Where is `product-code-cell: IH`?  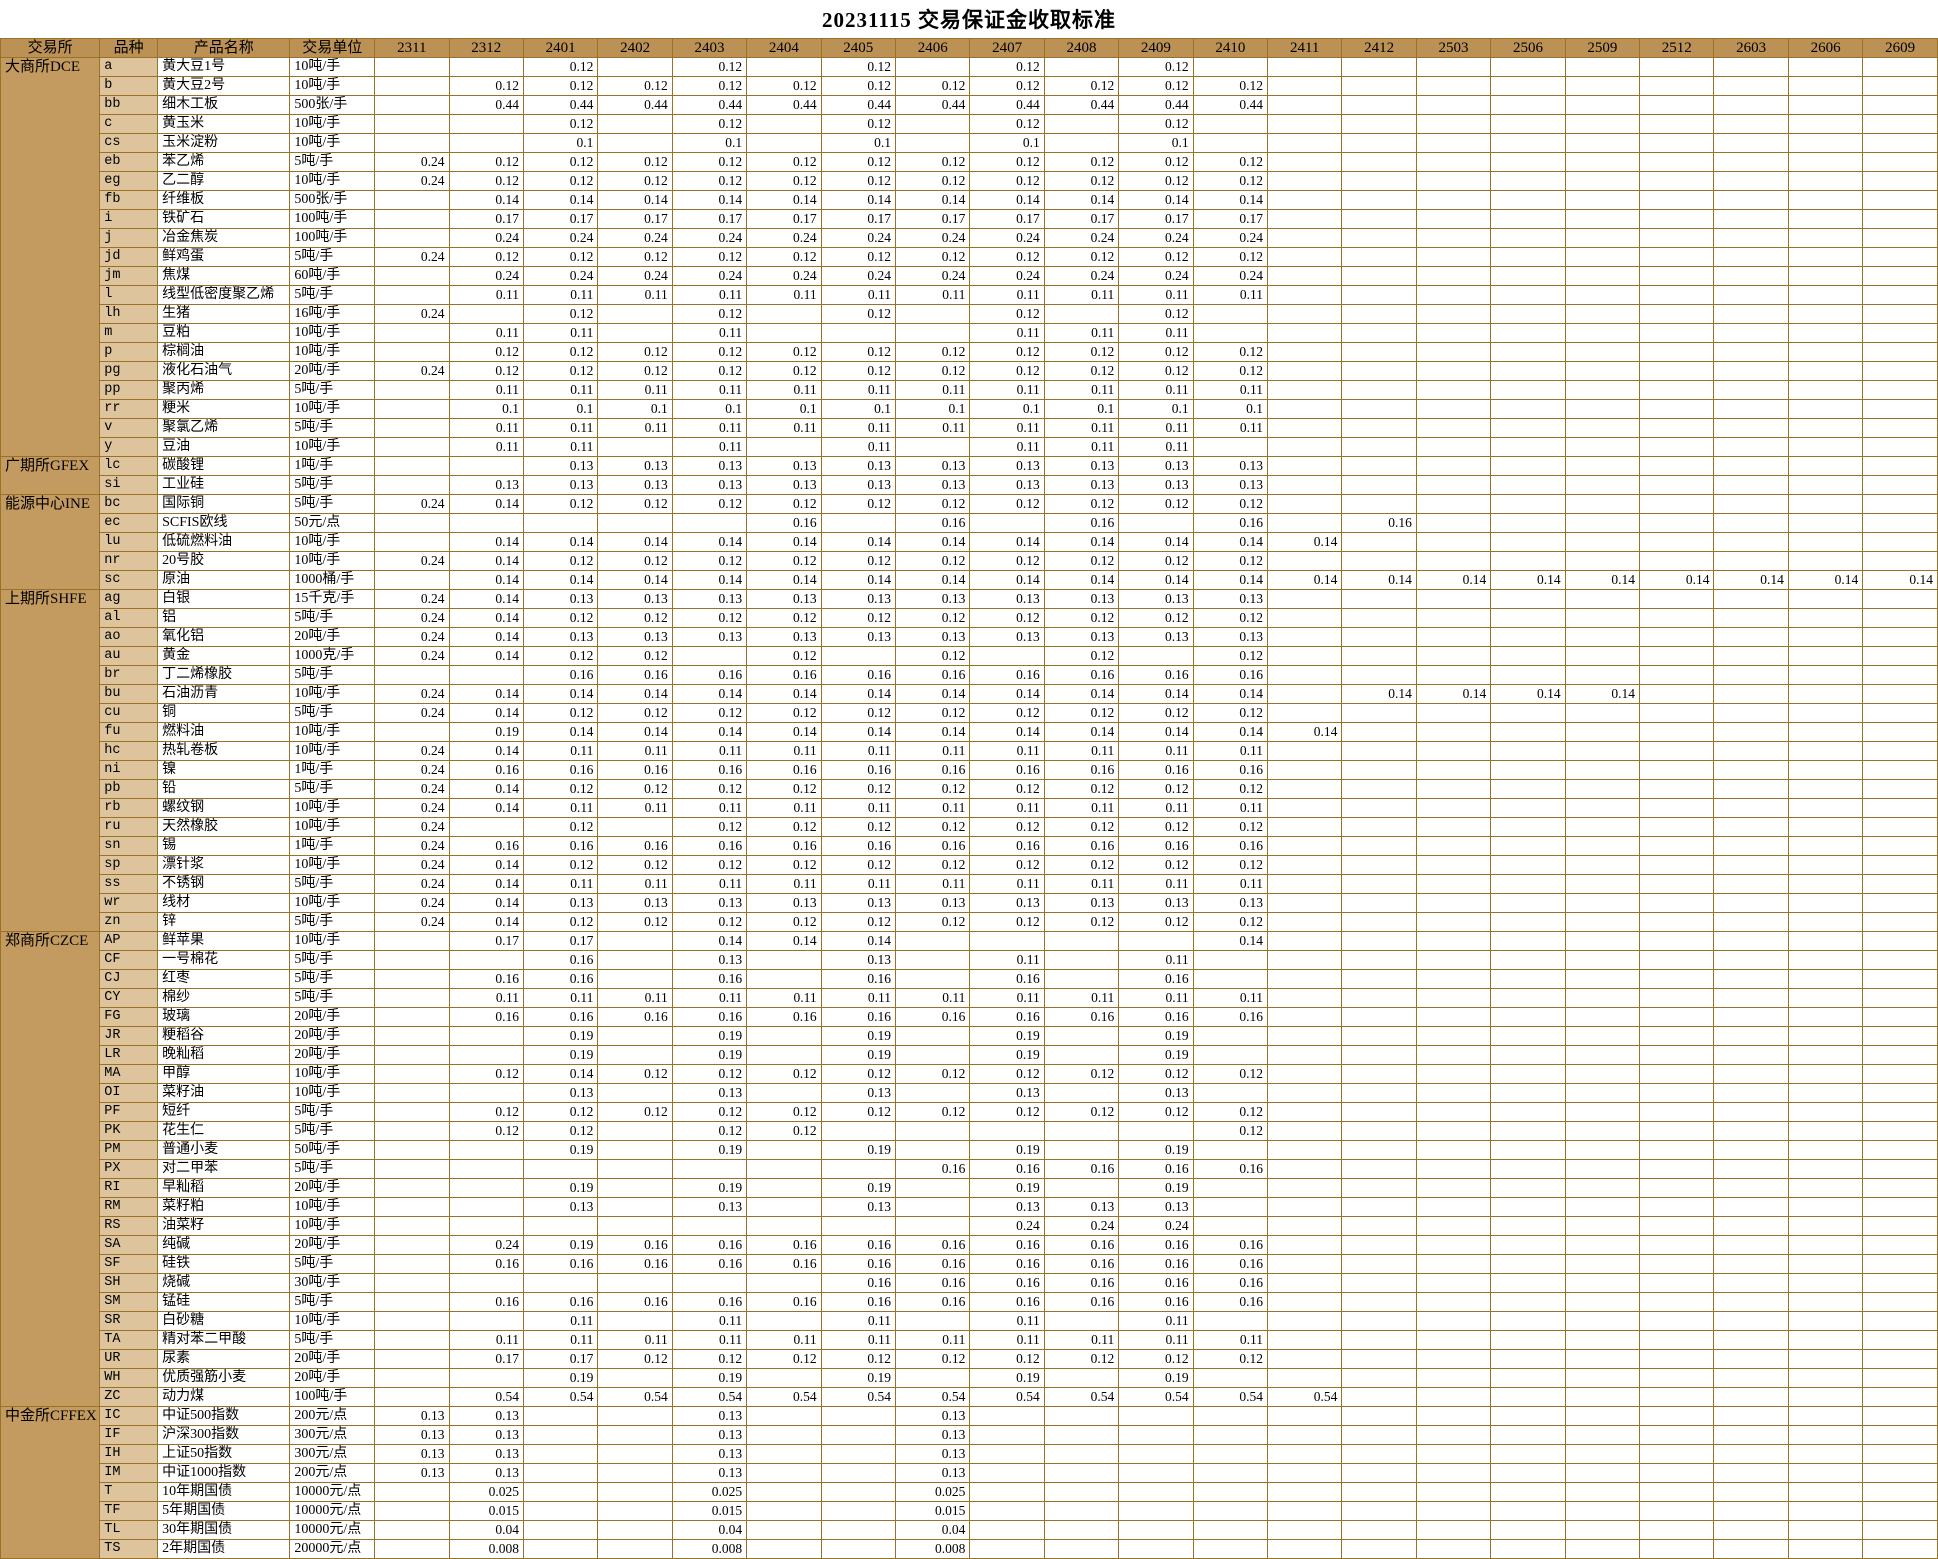
product-code-cell: IH is located at coordinates (129, 1454).